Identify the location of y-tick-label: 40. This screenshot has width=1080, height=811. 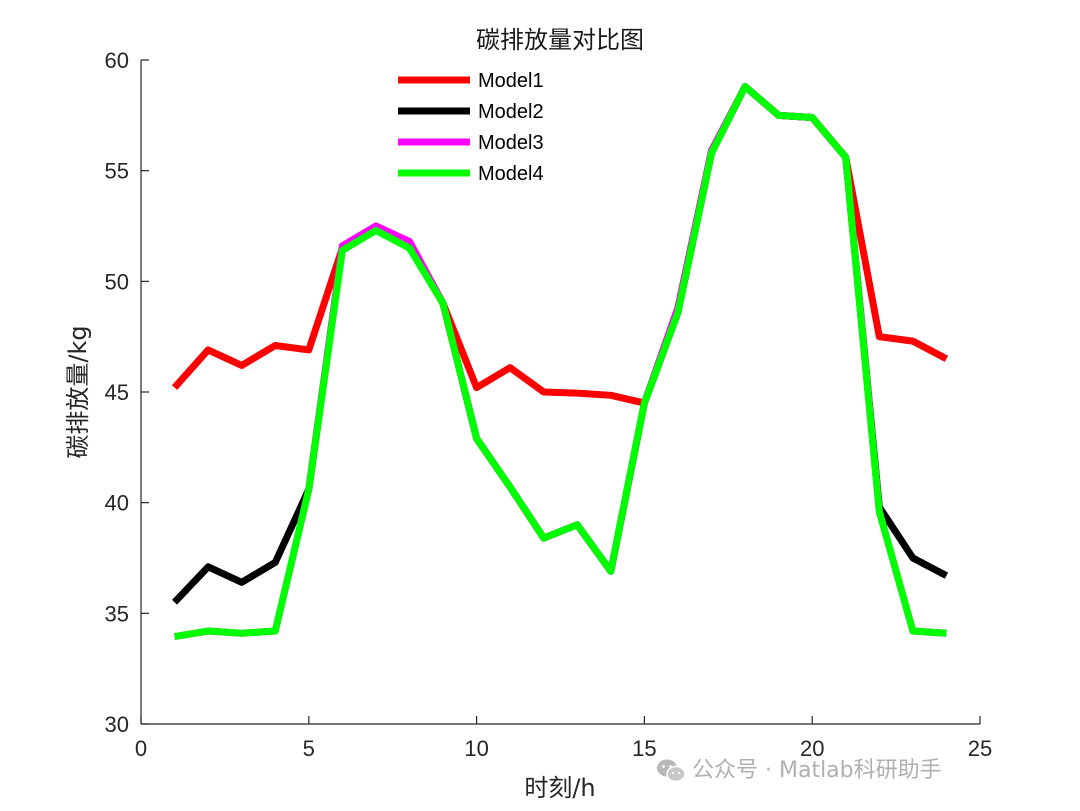
(117, 503).